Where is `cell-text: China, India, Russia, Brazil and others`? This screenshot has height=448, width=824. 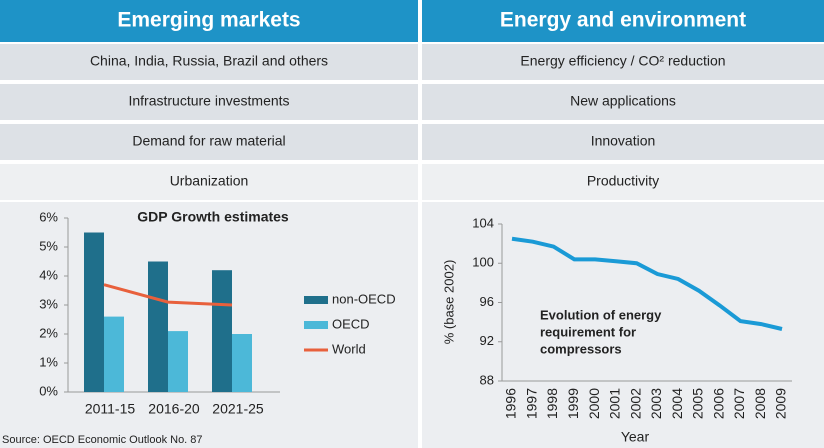
cell-text: China, India, Russia, Brazil and others is located at coordinates (209, 61).